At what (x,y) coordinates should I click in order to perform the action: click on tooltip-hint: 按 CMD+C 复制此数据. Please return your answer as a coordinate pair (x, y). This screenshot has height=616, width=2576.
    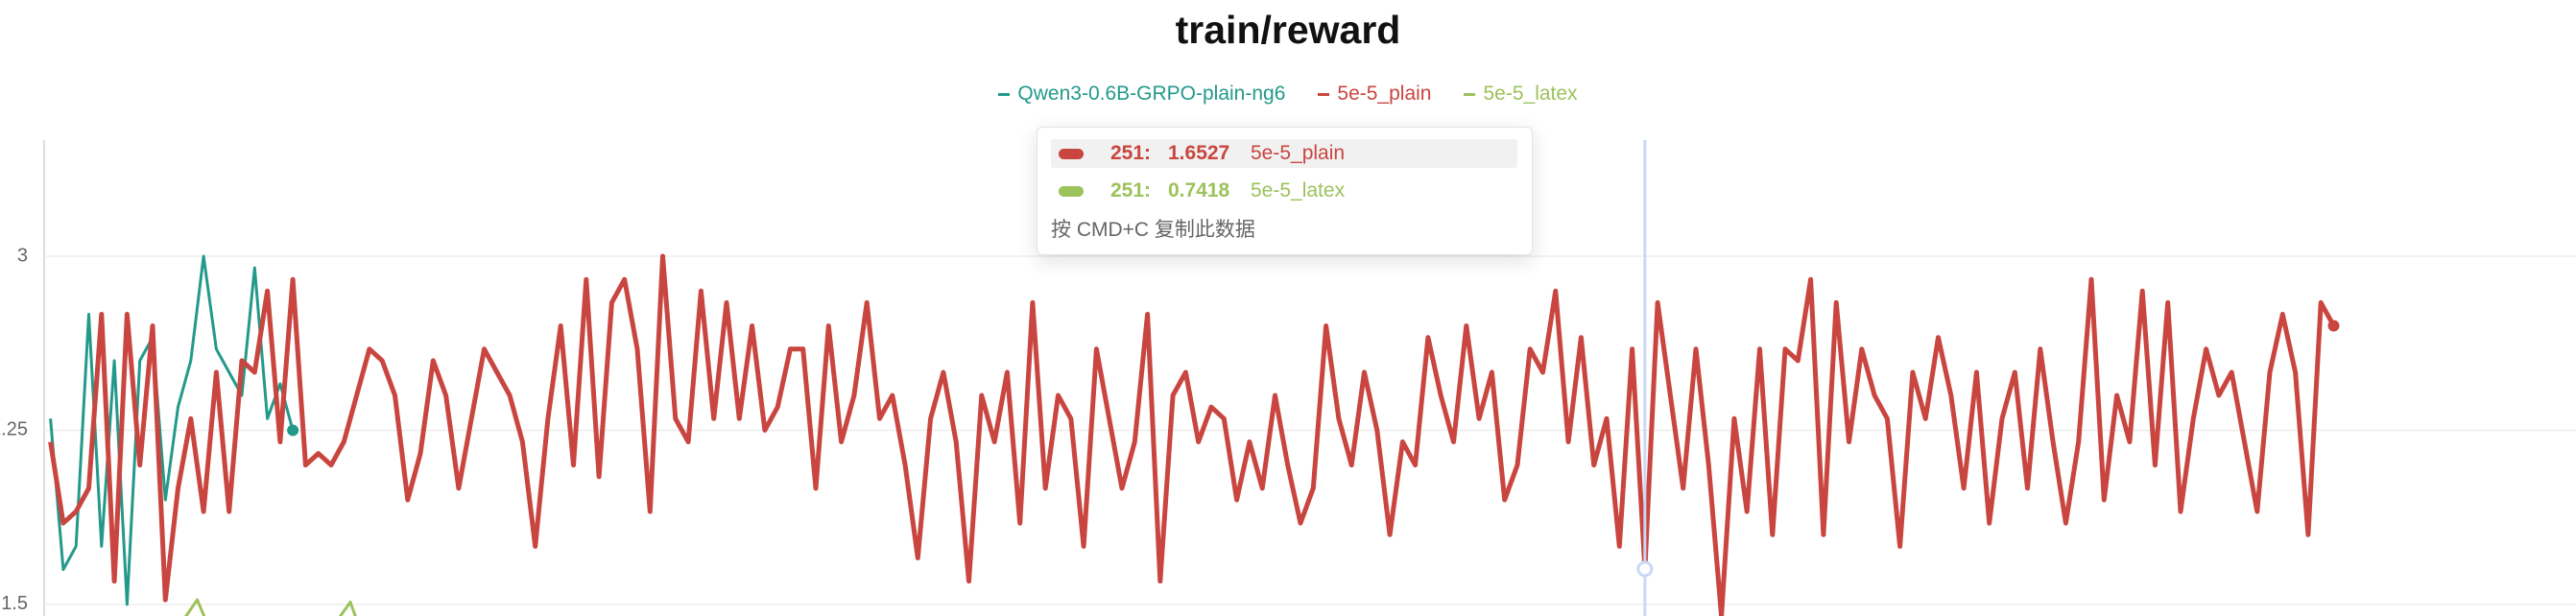
    Looking at the image, I should click on (1153, 230).